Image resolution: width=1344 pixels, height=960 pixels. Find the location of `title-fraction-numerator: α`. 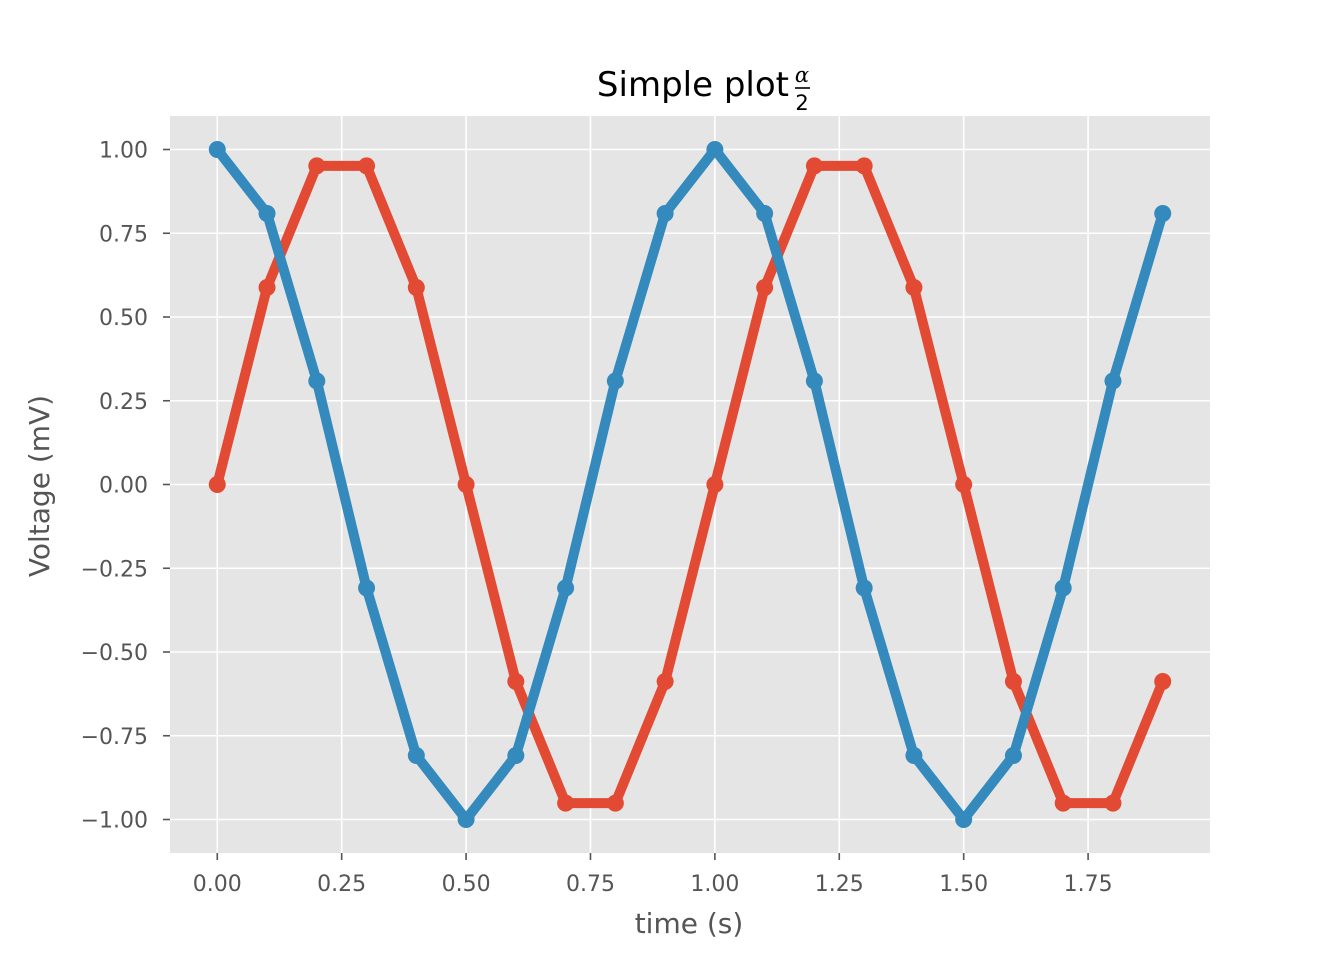

title-fraction-numerator: α is located at coordinates (802, 75).